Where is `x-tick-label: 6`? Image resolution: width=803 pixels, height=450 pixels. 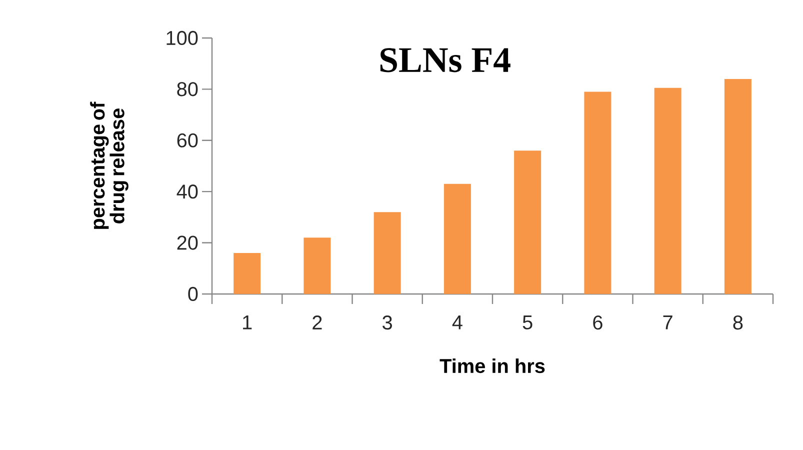 x-tick-label: 6 is located at coordinates (597, 323).